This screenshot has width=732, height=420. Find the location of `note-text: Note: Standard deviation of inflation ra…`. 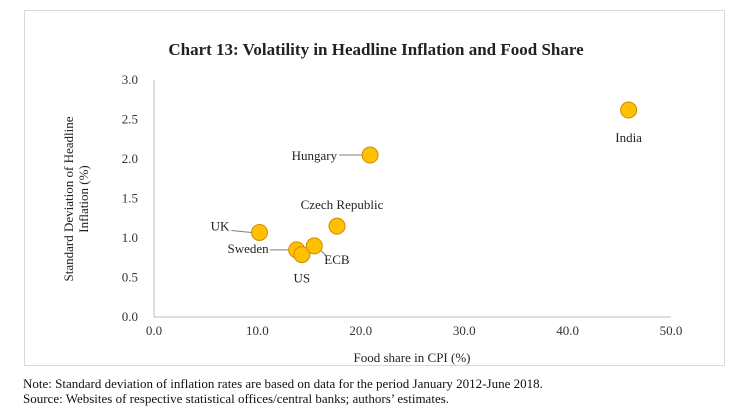

note-text: Note: Standard deviation of inflation ra… is located at coordinates (283, 383).